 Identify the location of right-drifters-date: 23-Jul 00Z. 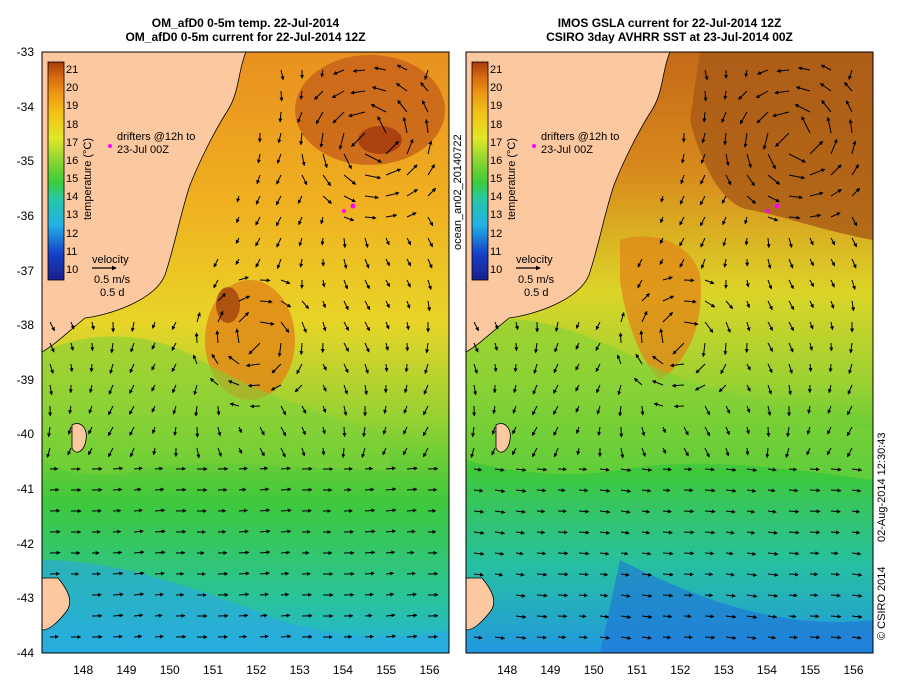
(567, 150).